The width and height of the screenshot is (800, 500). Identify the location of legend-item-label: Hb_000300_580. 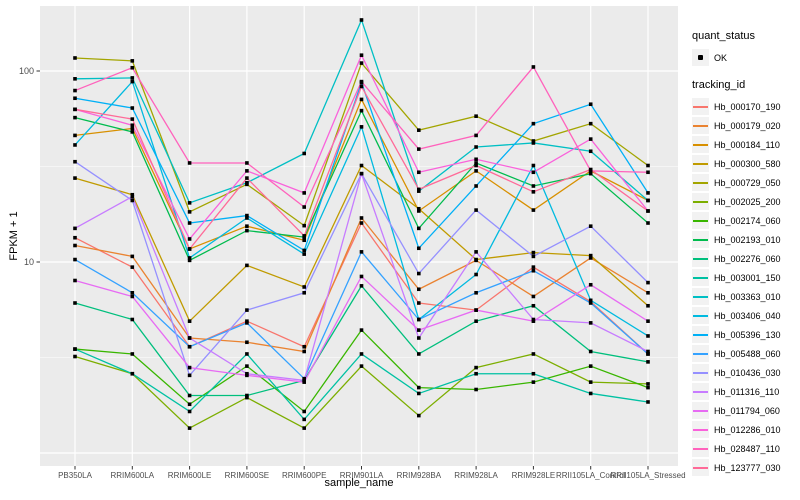
(747, 163).